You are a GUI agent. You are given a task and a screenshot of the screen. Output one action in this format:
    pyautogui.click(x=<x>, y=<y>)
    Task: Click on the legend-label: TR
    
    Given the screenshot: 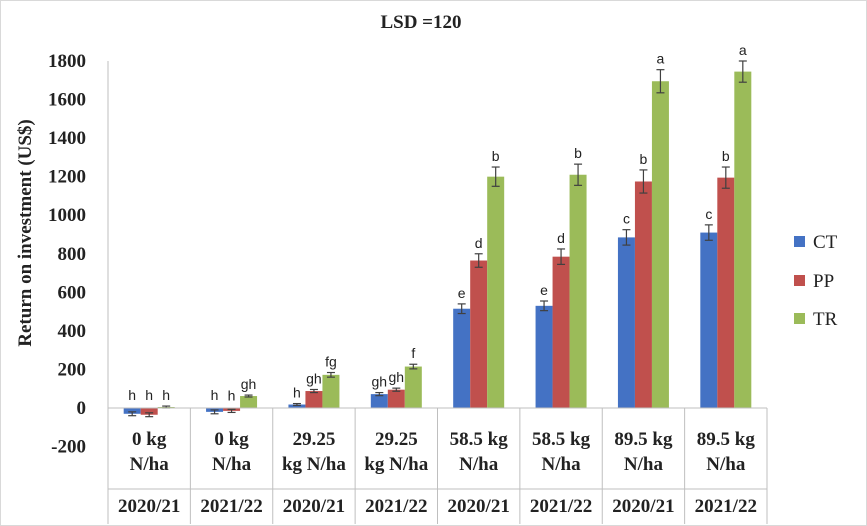 What is the action you would take?
    pyautogui.click(x=825, y=319)
    